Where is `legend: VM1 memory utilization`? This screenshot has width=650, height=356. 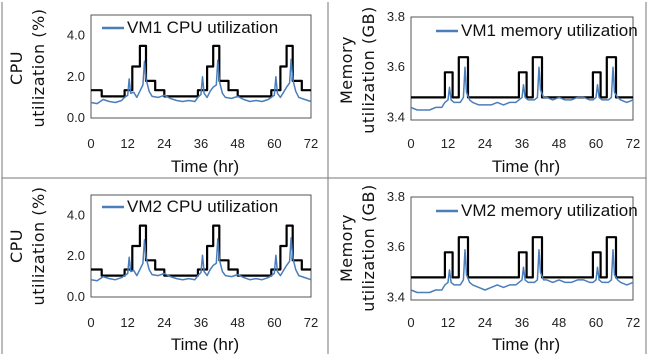 legend: VM1 memory utilization is located at coordinates (537, 30).